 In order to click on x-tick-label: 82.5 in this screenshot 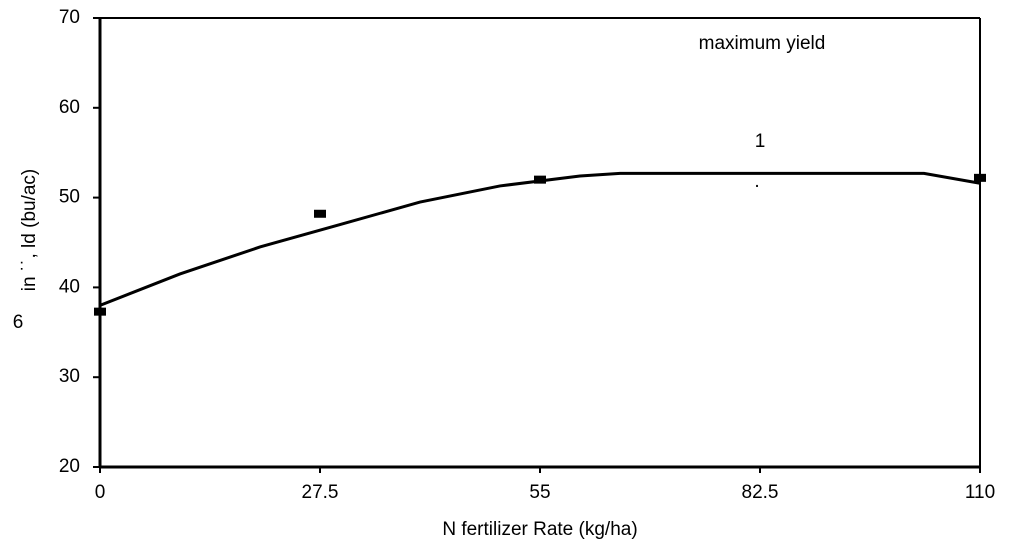, I will do `click(760, 492)`.